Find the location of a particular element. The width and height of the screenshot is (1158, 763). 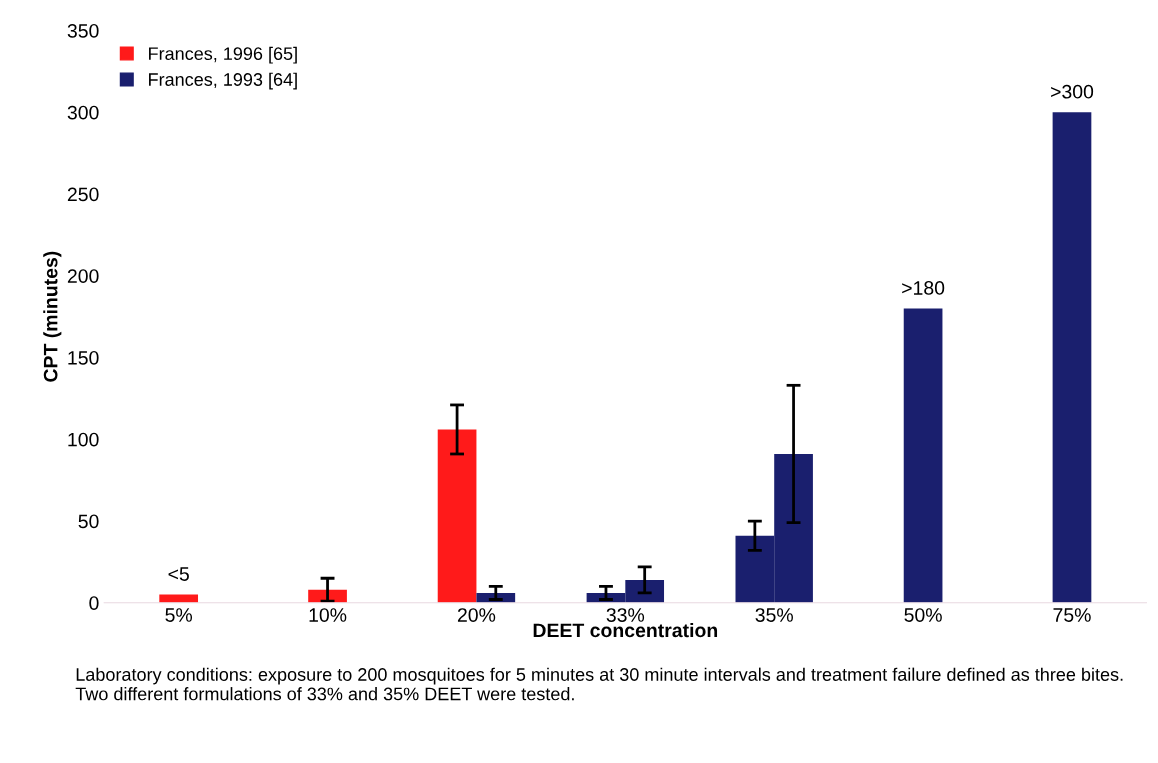

y-tick-label: 0 is located at coordinates (94, 603).